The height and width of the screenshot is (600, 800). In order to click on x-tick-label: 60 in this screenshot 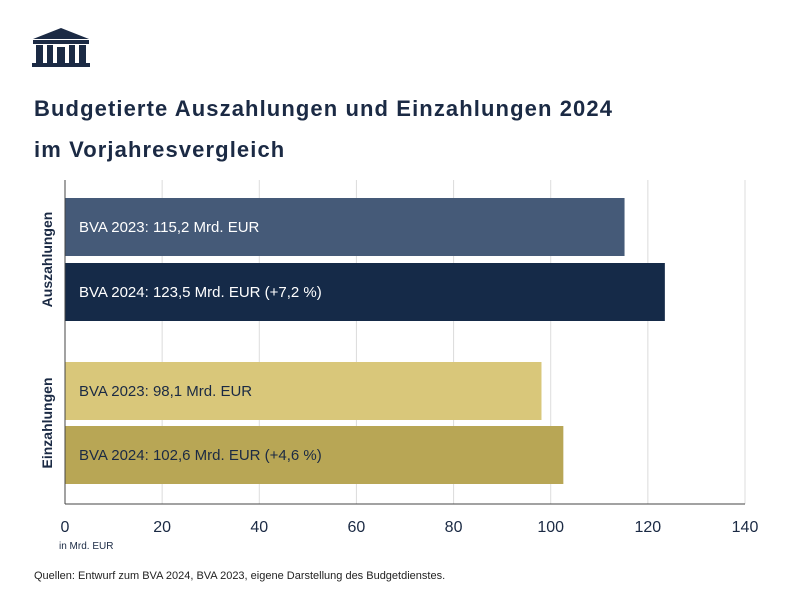, I will do `click(357, 527)`.